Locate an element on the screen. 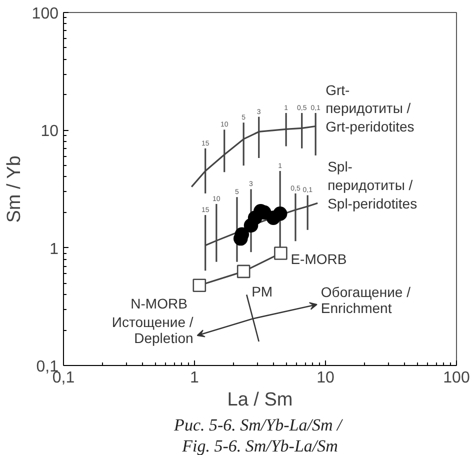 Image resolution: width=474 pixels, height=455 pixels. series-label: Grt-перидотиты / Grt-peridotites is located at coordinates (370, 108).